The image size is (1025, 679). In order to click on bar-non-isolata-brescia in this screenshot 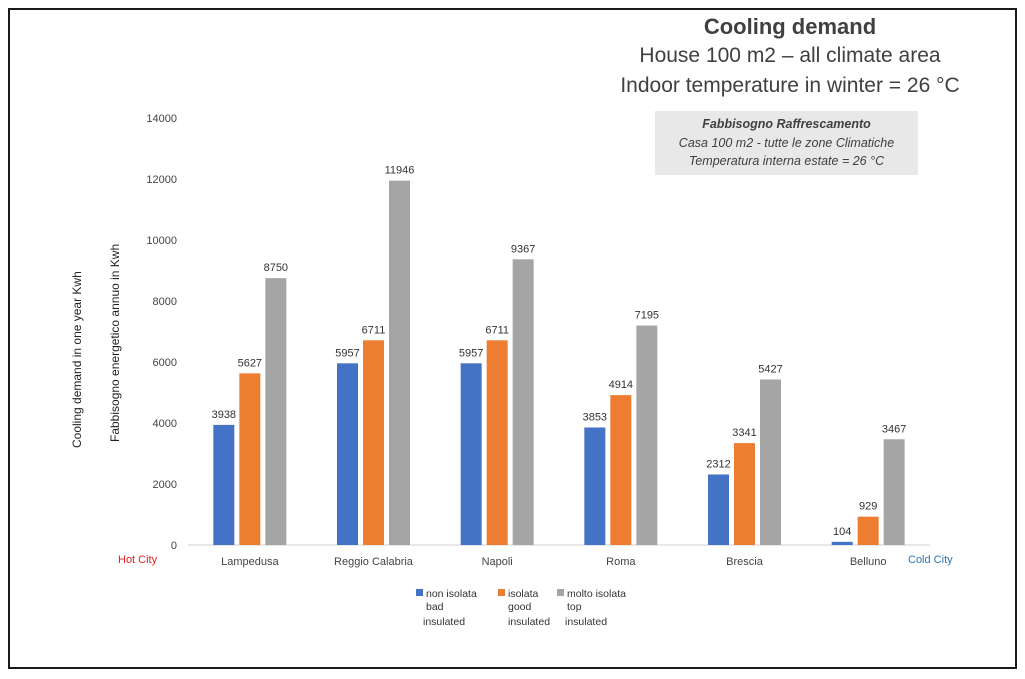, I will do `click(718, 509)`.